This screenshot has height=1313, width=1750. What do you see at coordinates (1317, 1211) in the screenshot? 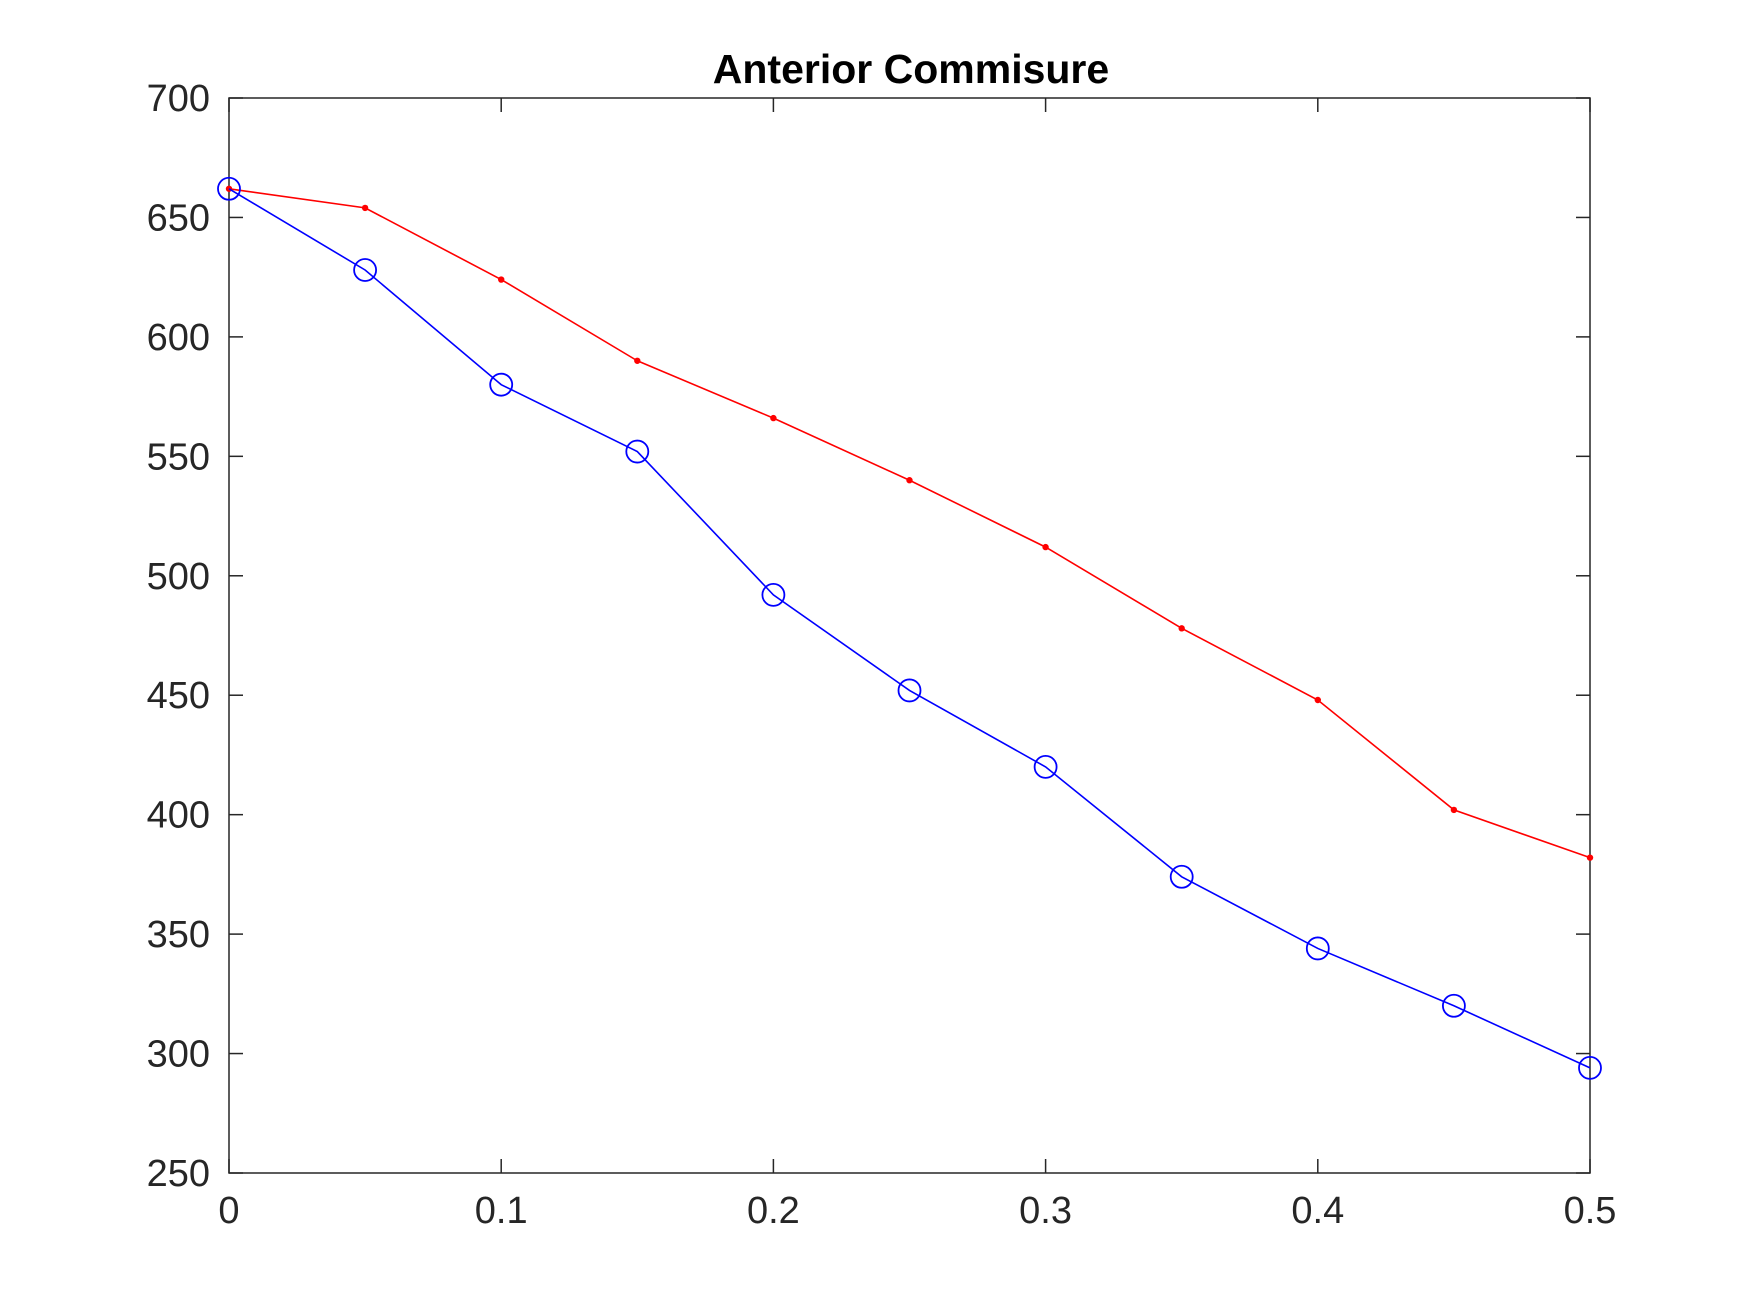
I see `x-tick-label: 0.4` at bounding box center [1317, 1211].